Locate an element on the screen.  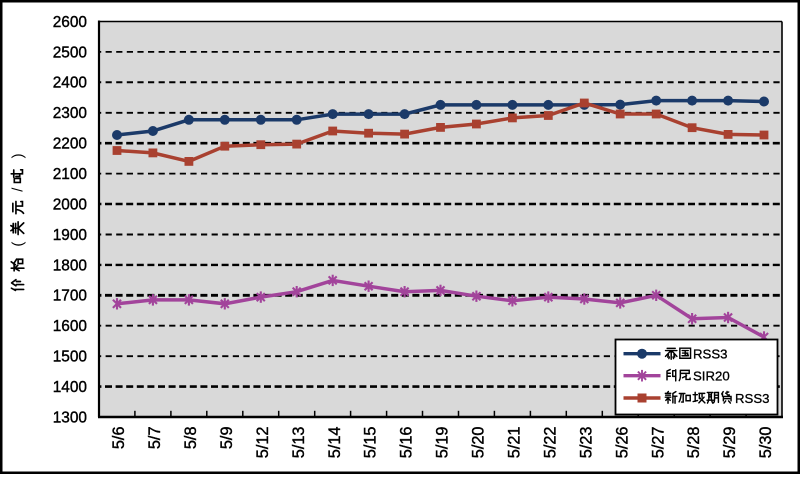
svg-text: 5/8 is located at coordinates (191, 438).